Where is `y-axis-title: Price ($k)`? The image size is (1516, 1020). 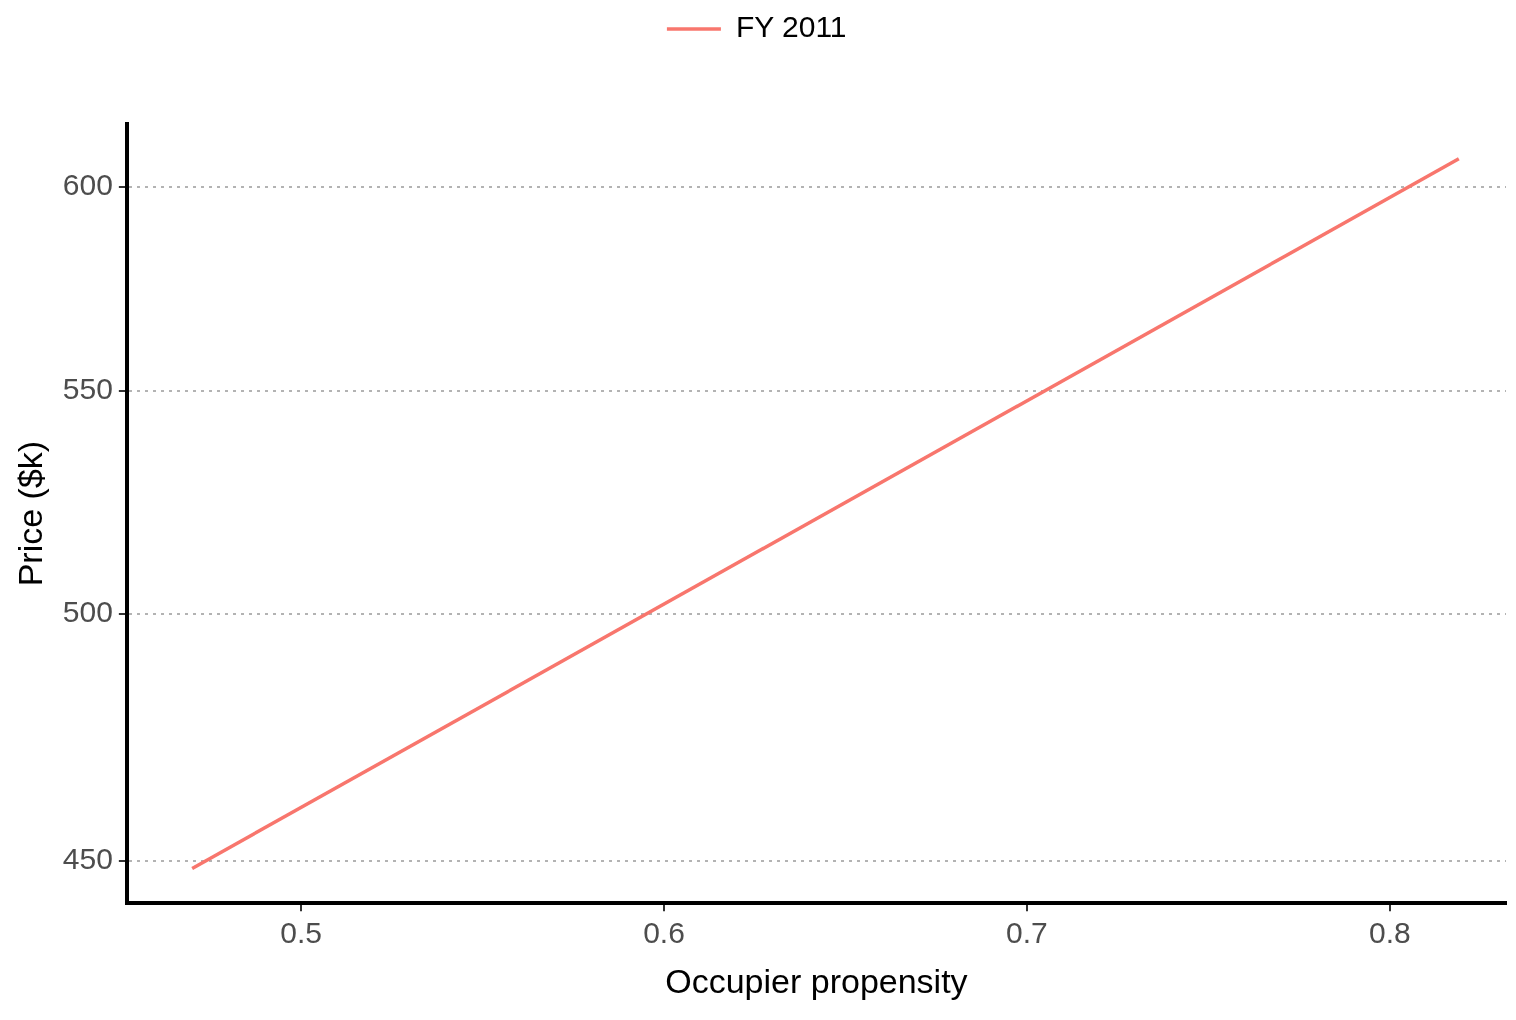
y-axis-title: Price ($k) is located at coordinates (29, 513).